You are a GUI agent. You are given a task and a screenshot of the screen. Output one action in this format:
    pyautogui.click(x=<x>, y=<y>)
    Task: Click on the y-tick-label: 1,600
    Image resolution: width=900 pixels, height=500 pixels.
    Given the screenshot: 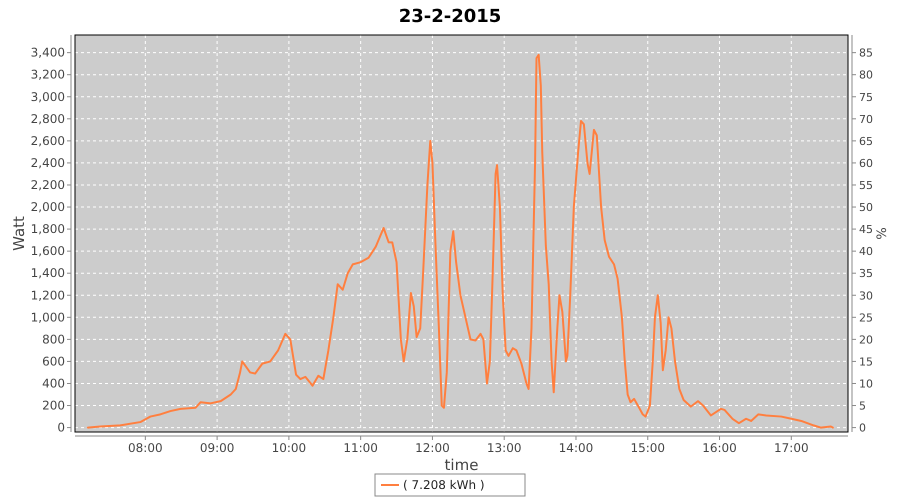 What is the action you would take?
    pyautogui.click(x=47, y=251)
    